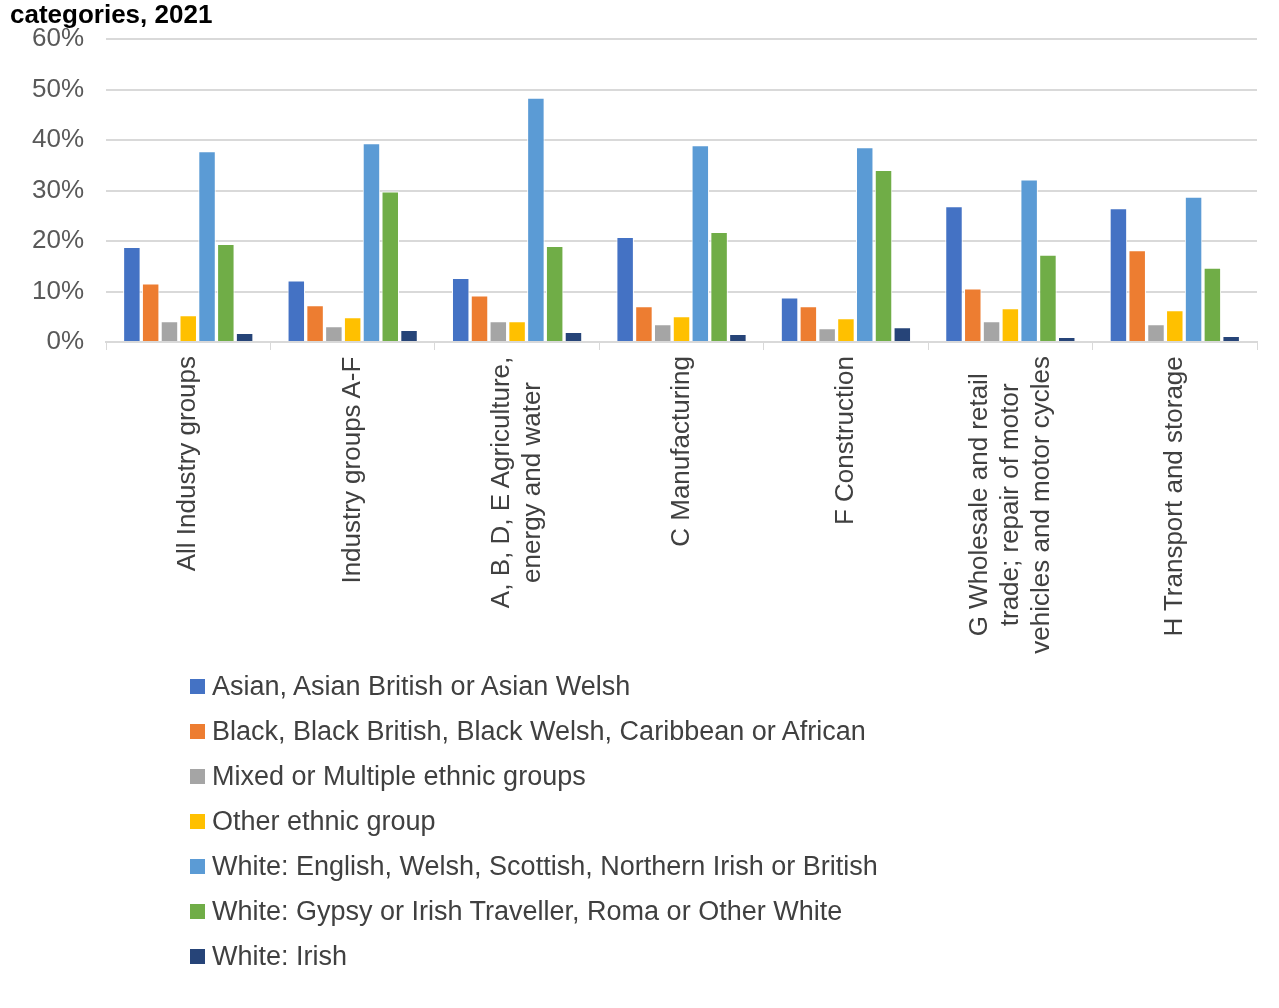 Image resolution: width=1279 pixels, height=1008 pixels. Describe the element at coordinates (527, 911) in the screenshot. I see `legend-label: White: Gypsy or Irish Traveller, Roma or Other White` at that location.